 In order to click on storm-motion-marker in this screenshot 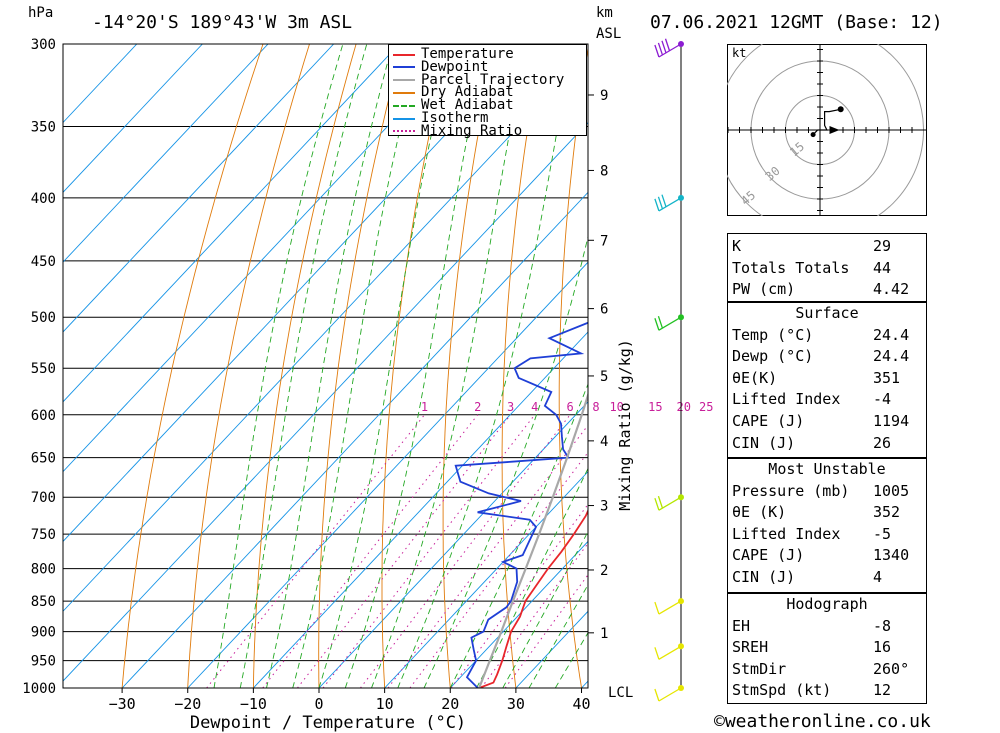, I will do `click(834, 130)`.